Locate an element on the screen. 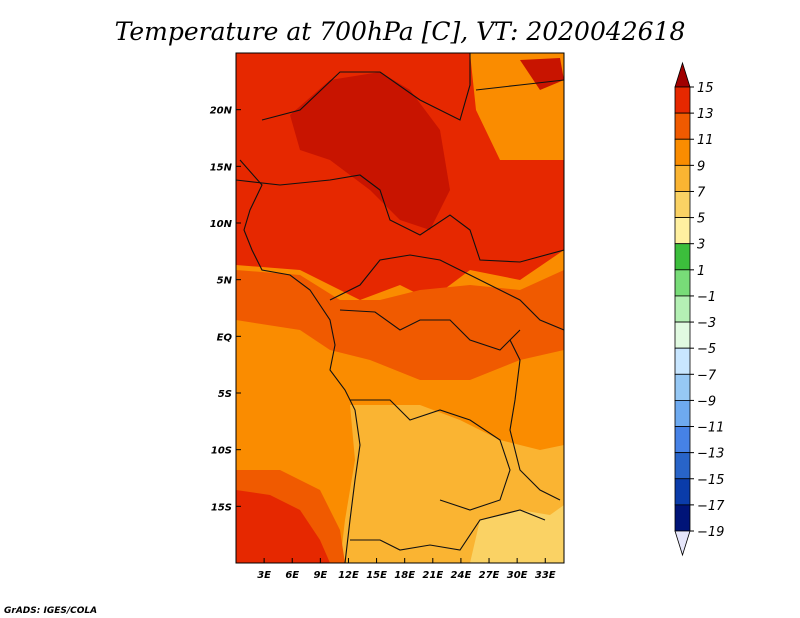  x-tick-label: 3E is located at coordinates (264, 575).